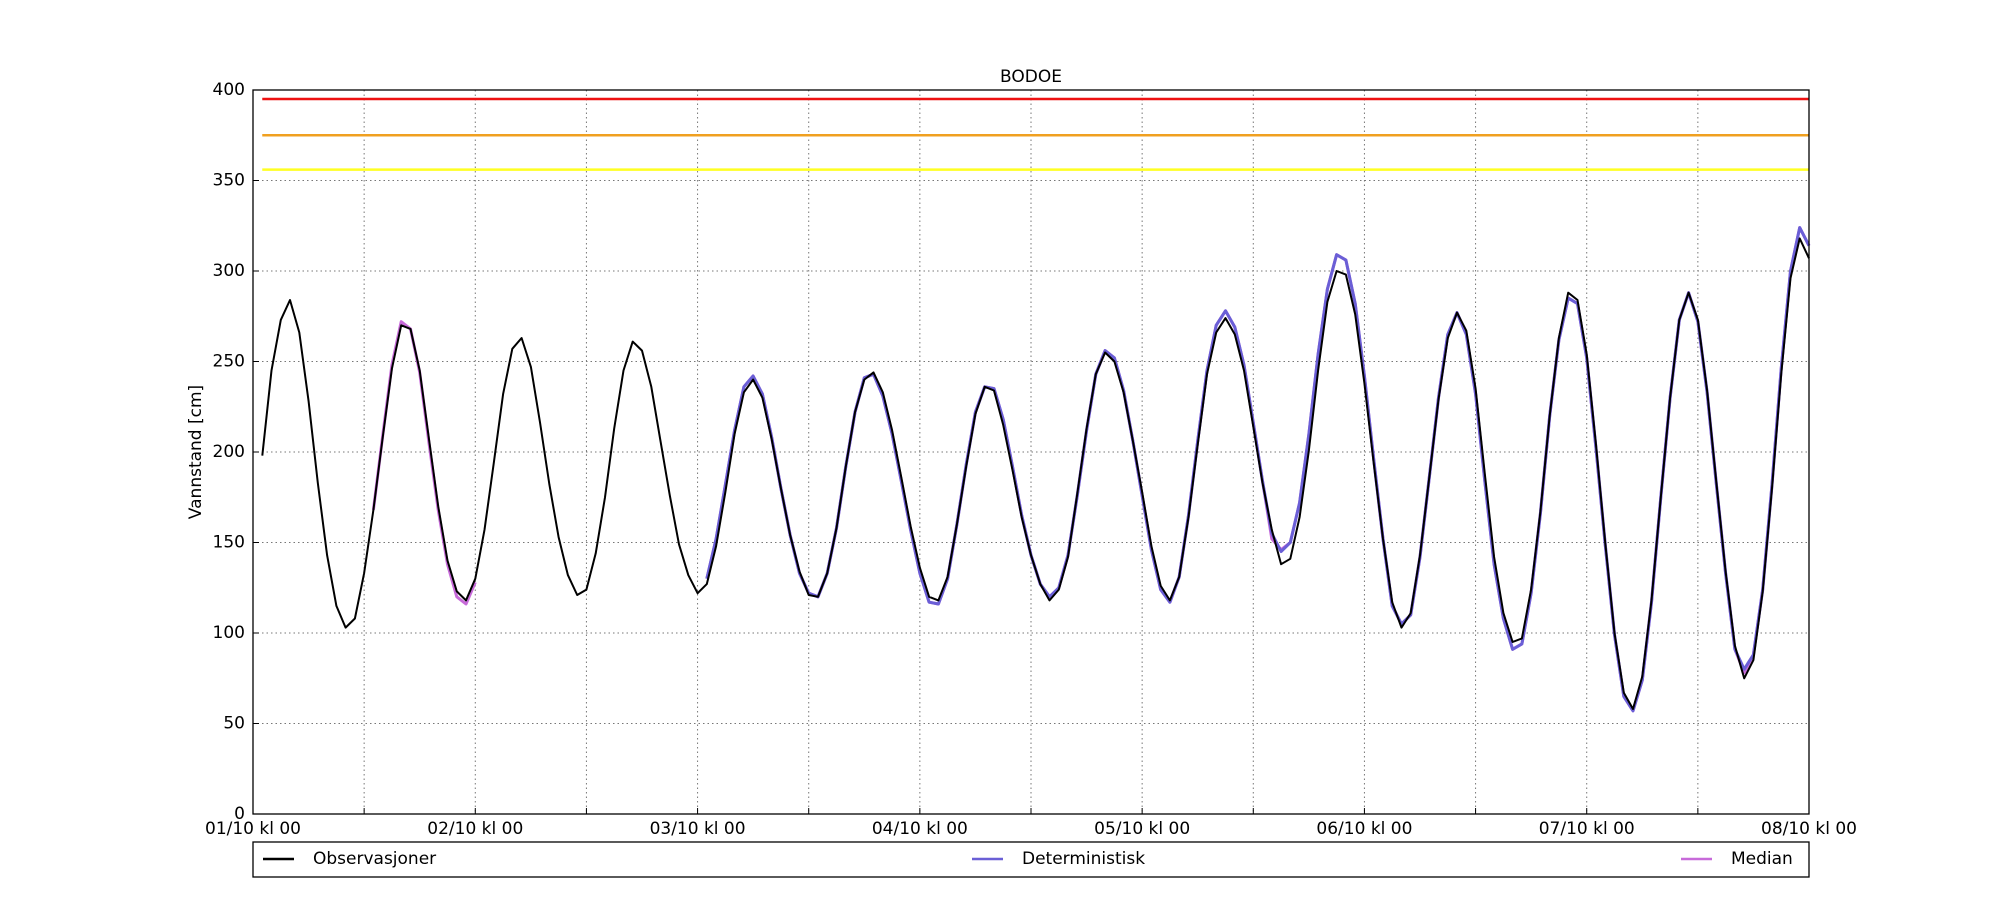 The height and width of the screenshot is (900, 2000). I want to click on x-tick-label: 03/10 kl 00, so click(698, 829).